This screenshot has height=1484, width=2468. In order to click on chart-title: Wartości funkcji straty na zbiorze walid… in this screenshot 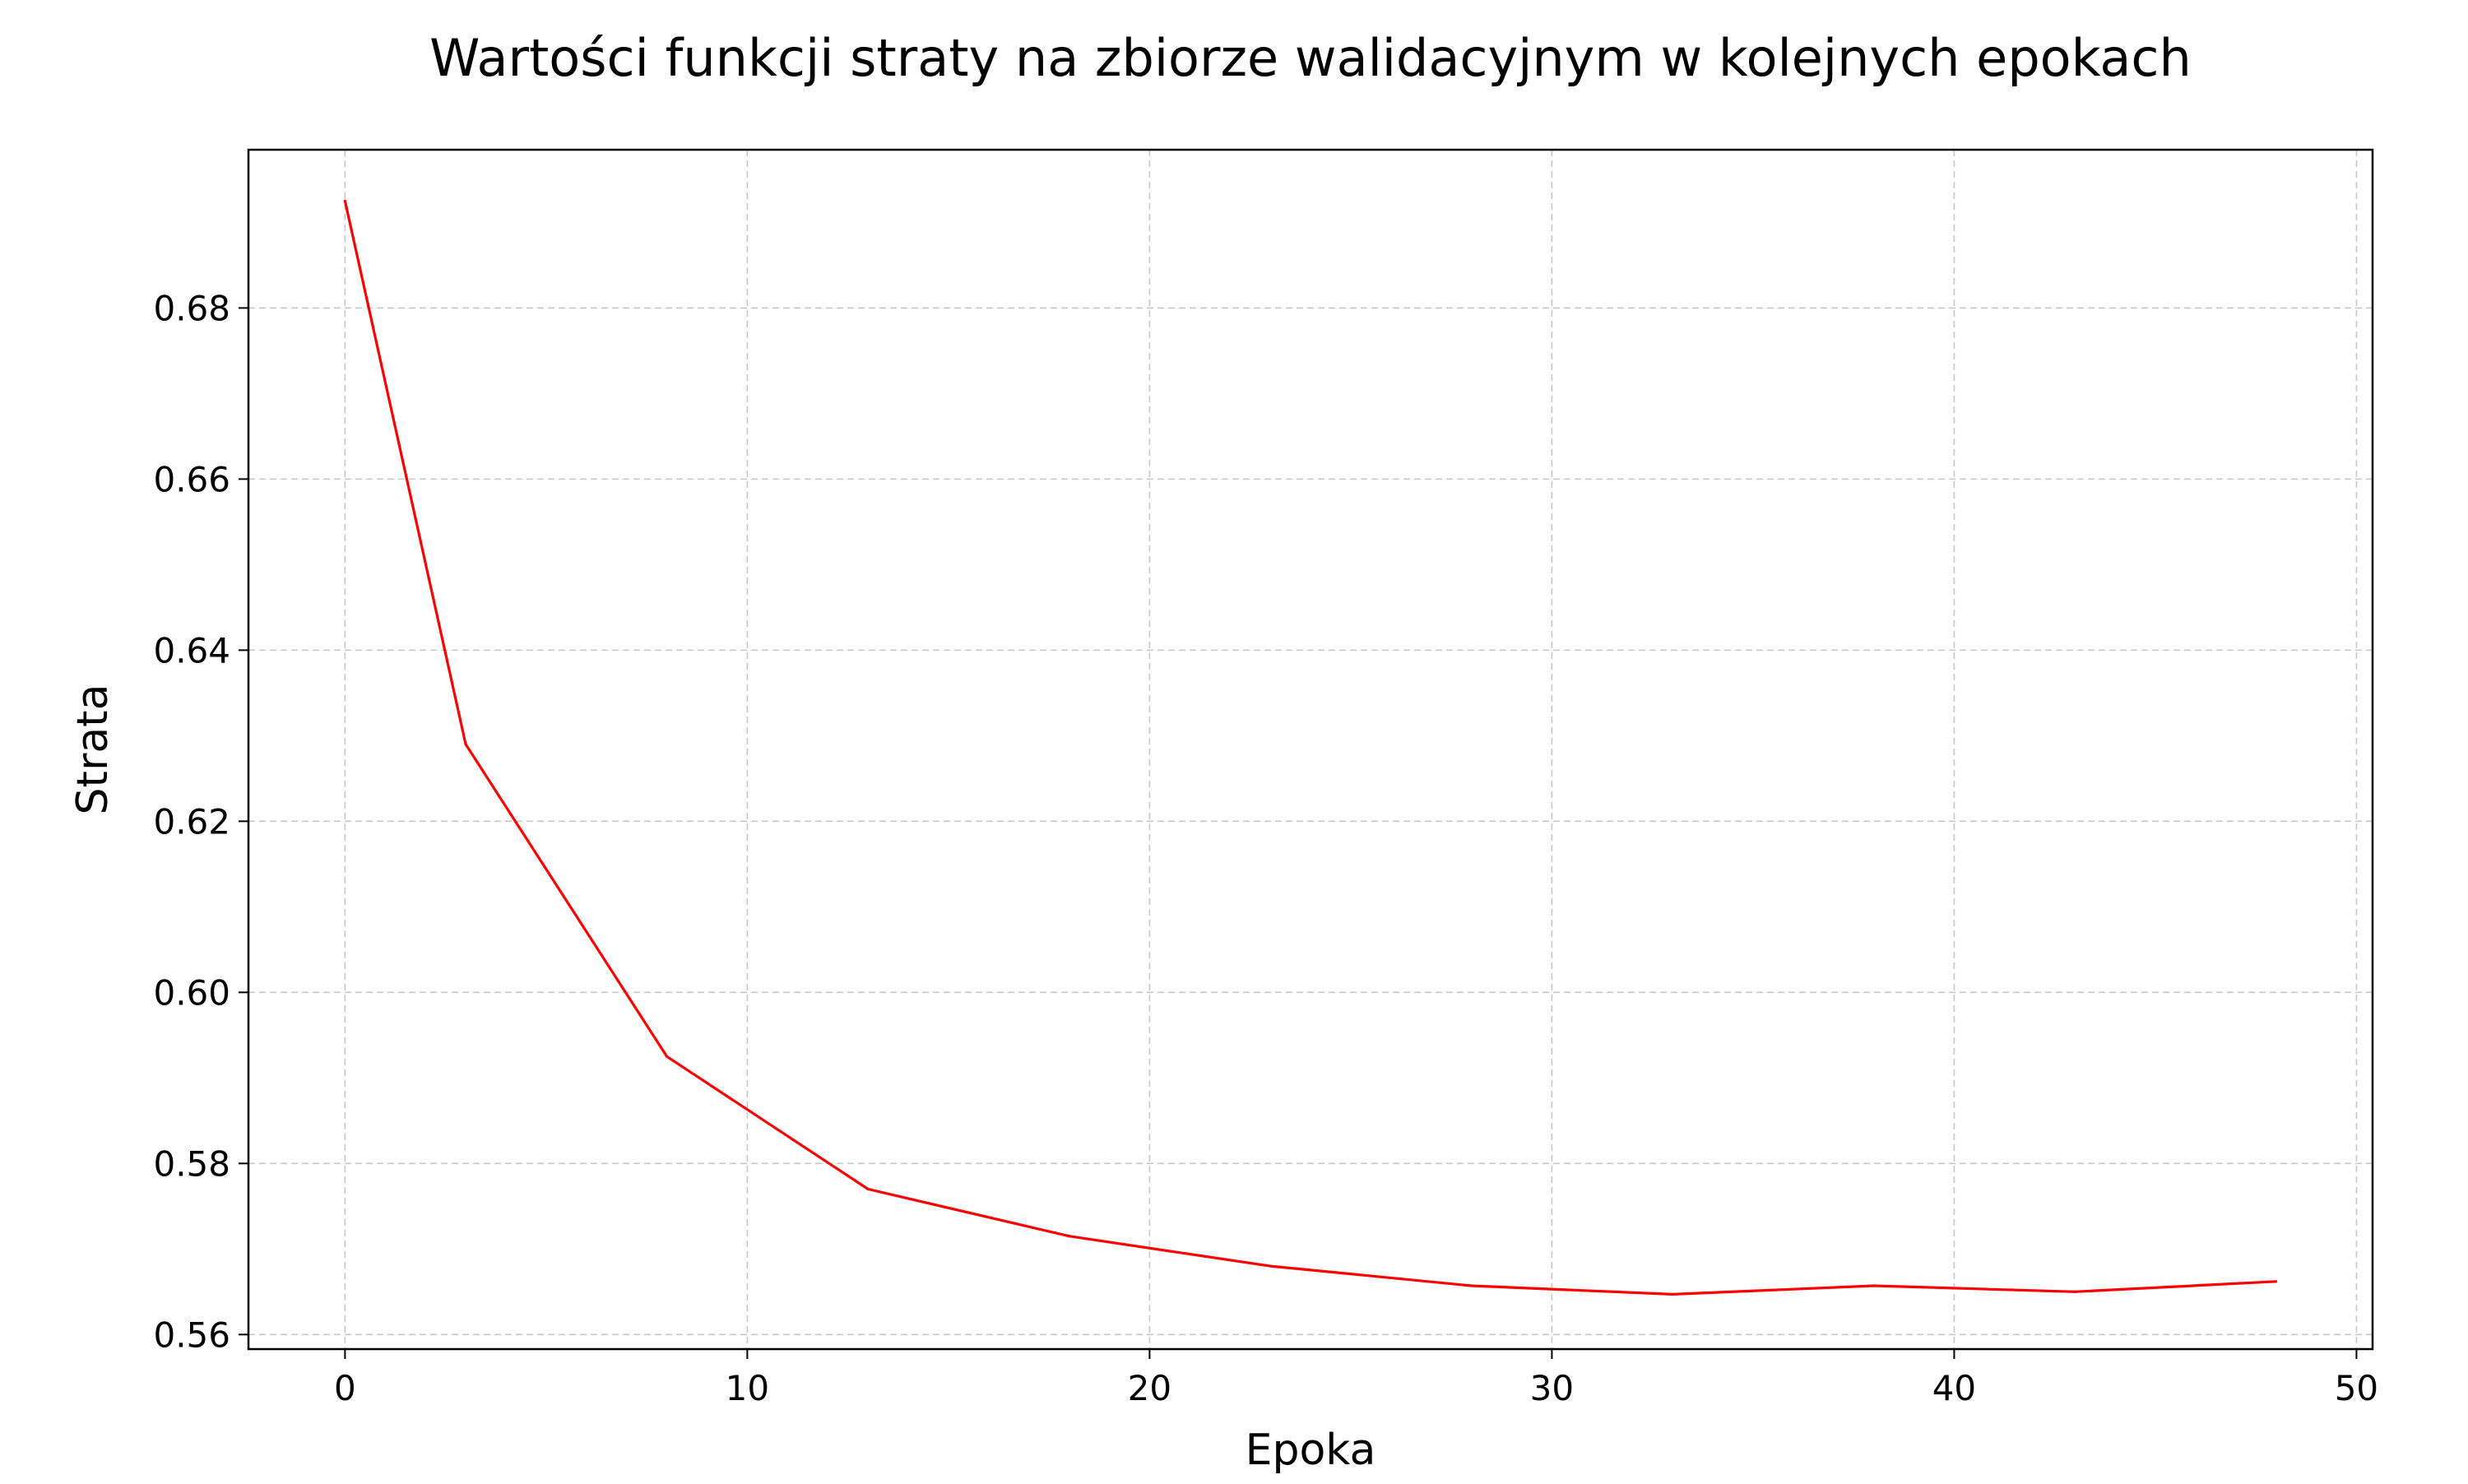, I will do `click(1310, 58)`.